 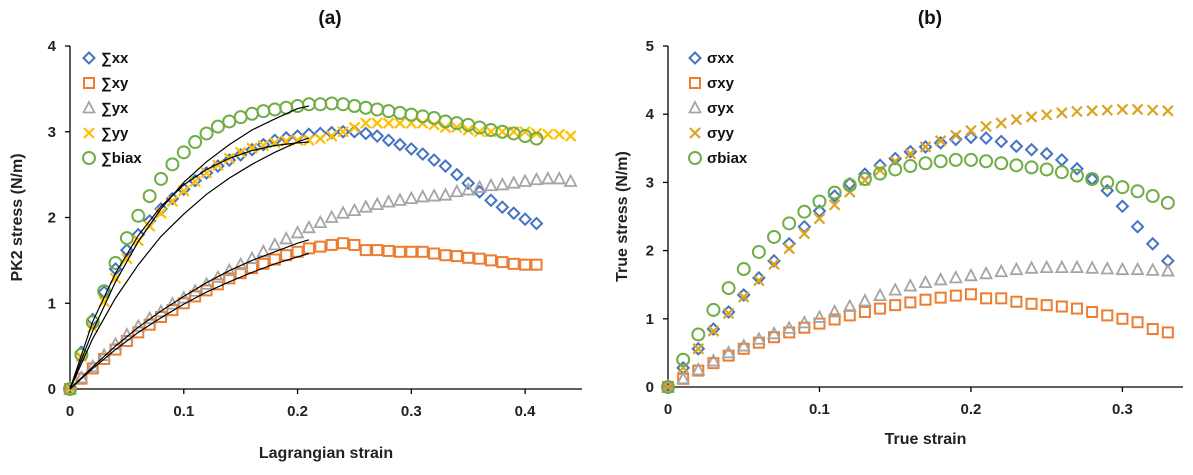 What do you see at coordinates (650, 387) in the screenshot?
I see `y-tick-label: 0` at bounding box center [650, 387].